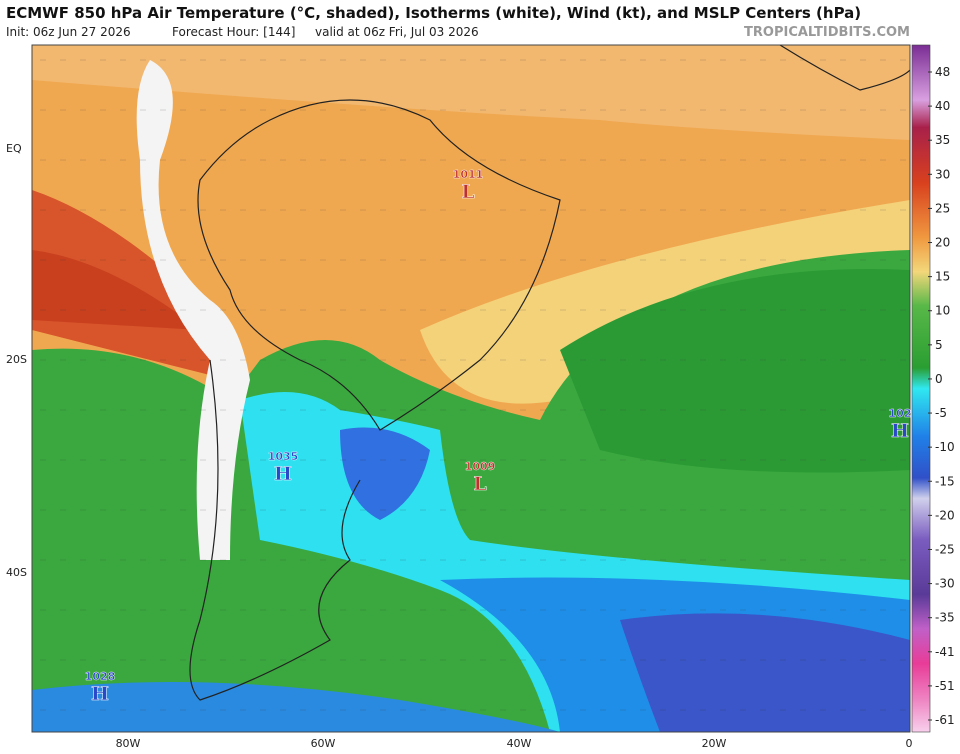 The height and width of the screenshot is (754, 960). I want to click on colorbar-label: -15, so click(945, 481).